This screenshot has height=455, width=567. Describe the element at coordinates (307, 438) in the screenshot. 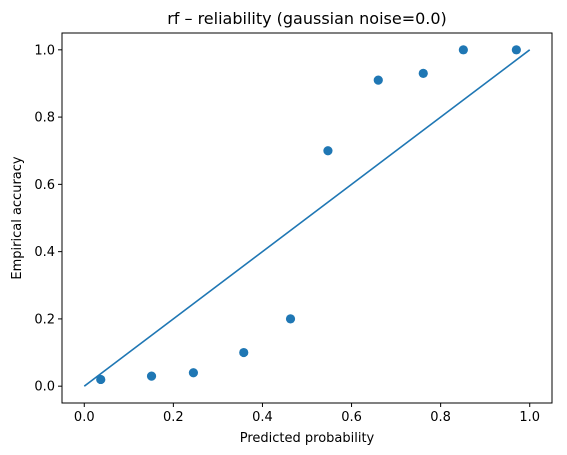

I see `x-axis-label: Predicted probability` at that location.